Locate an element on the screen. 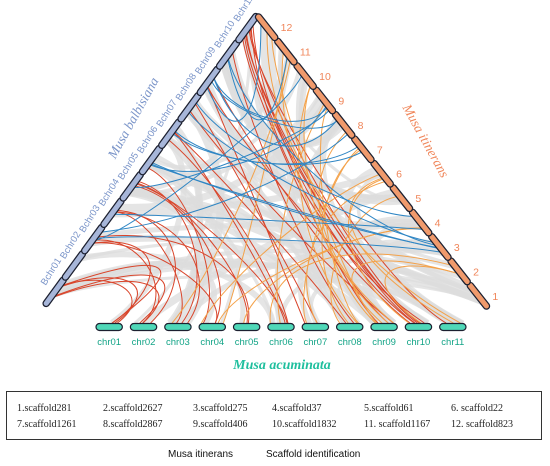  legend-item: 12. scaffold823 is located at coordinates (482, 424).